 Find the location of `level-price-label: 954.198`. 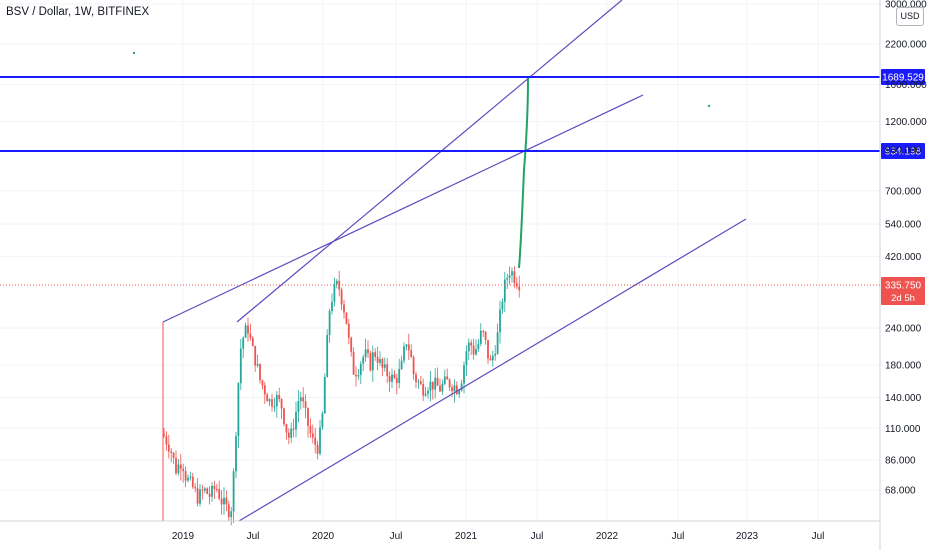

level-price-label: 954.198 is located at coordinates (903, 152).